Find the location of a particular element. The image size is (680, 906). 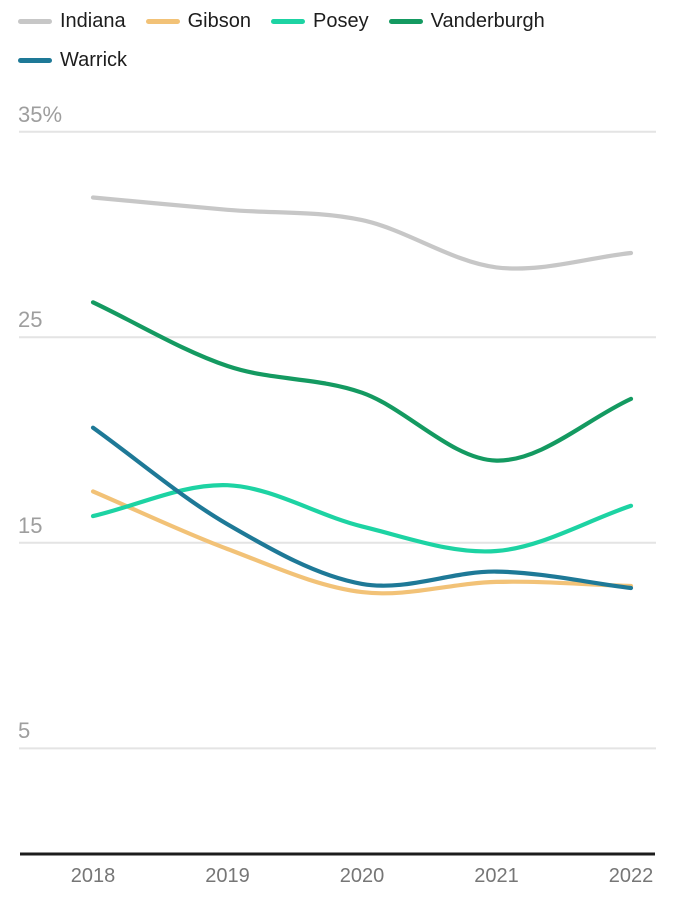

x-tick-label: 2019 is located at coordinates (227, 876).